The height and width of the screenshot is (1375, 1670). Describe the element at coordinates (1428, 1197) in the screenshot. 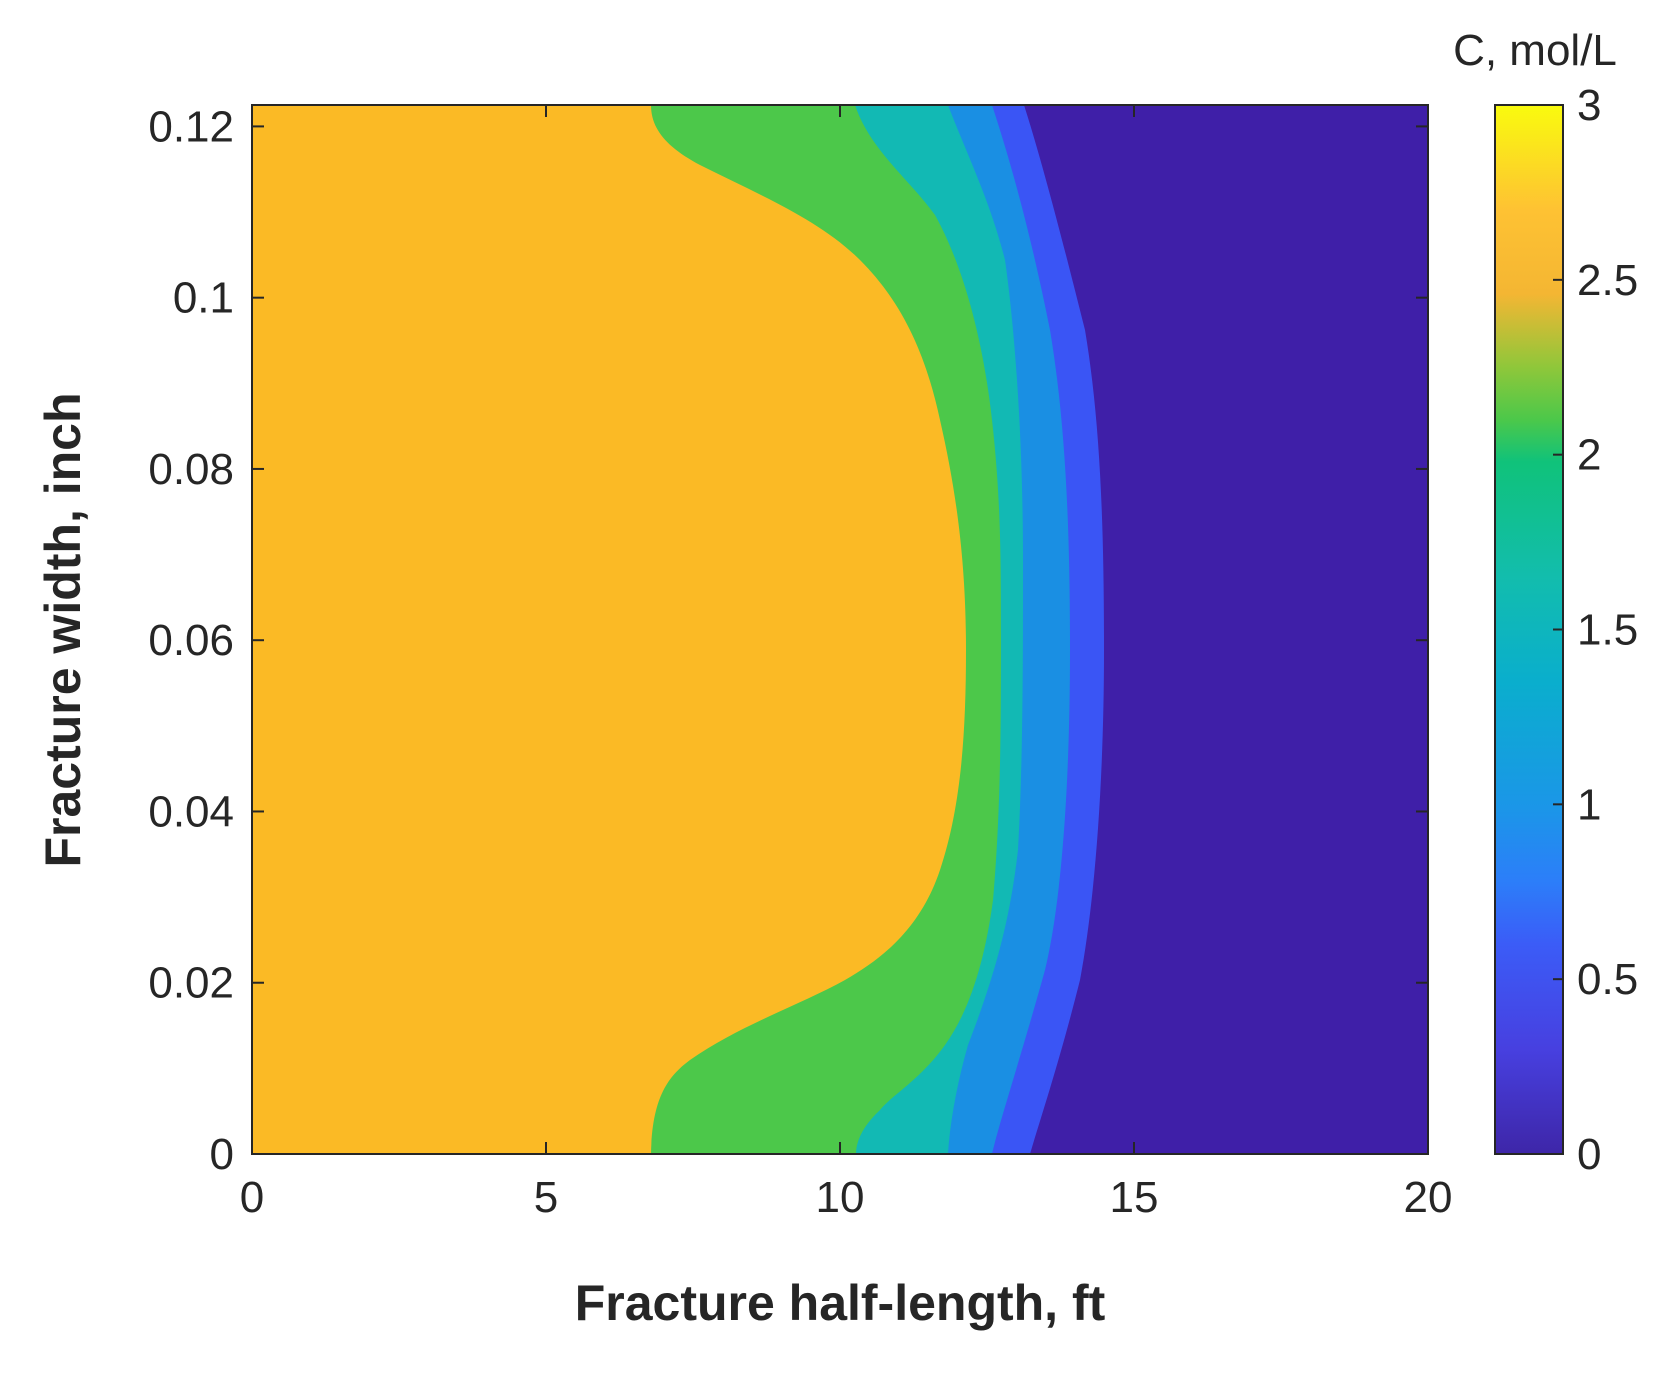

I see `x-tick-label: 20` at that location.